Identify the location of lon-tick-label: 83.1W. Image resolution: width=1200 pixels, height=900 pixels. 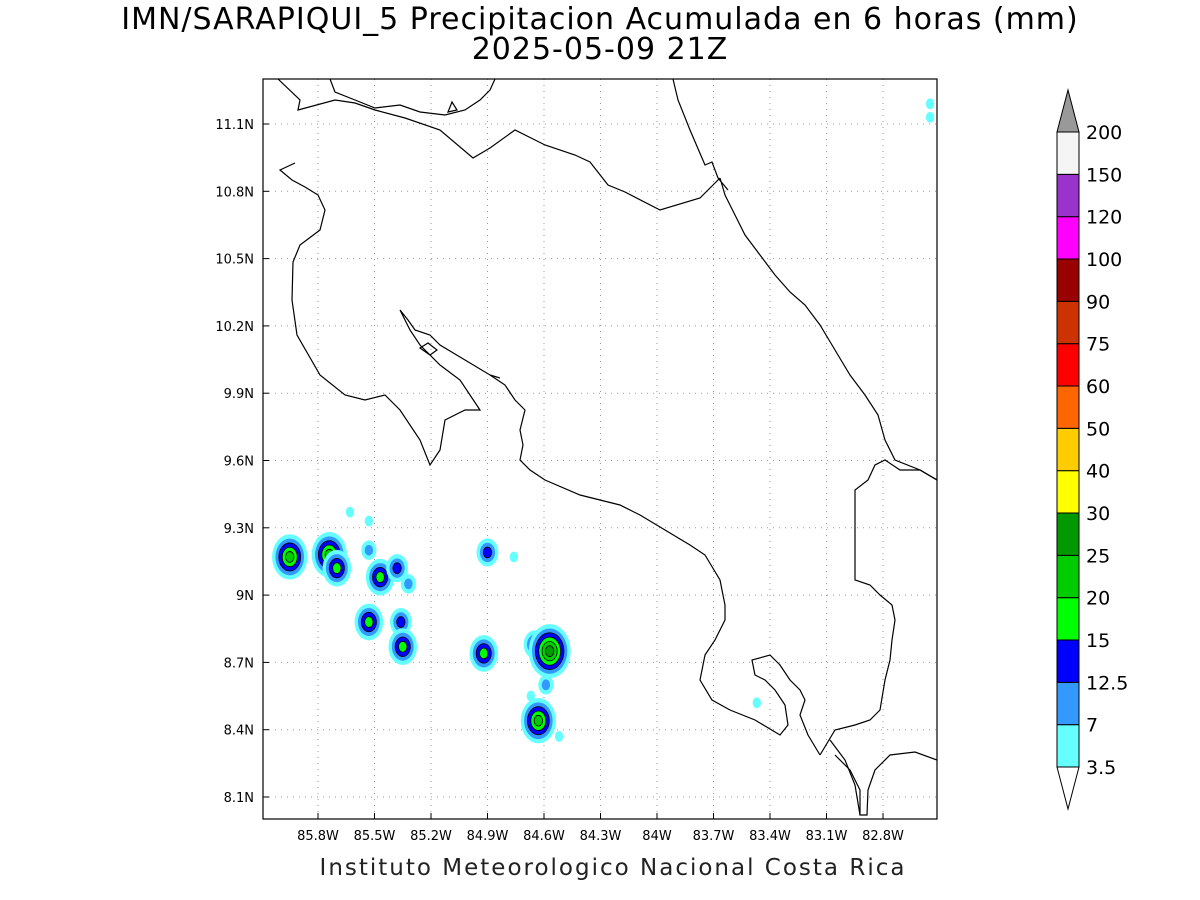
(827, 836).